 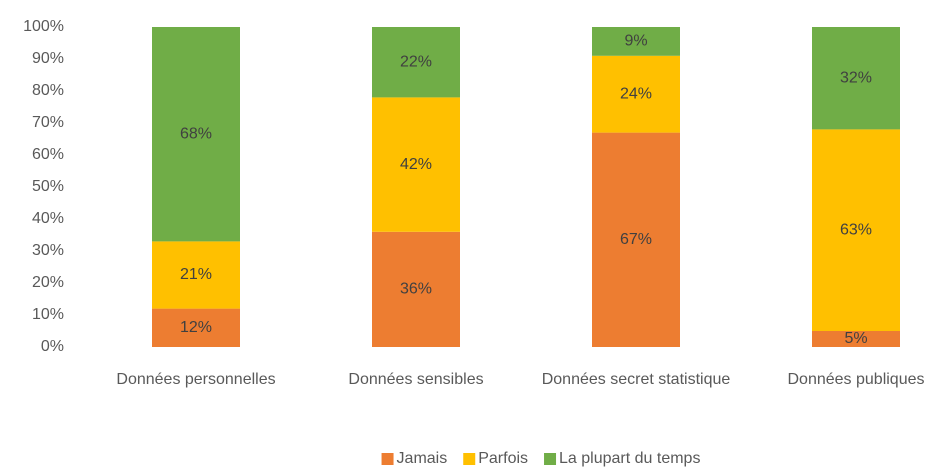 I want to click on y-tick-label: 20%, so click(x=48, y=282).